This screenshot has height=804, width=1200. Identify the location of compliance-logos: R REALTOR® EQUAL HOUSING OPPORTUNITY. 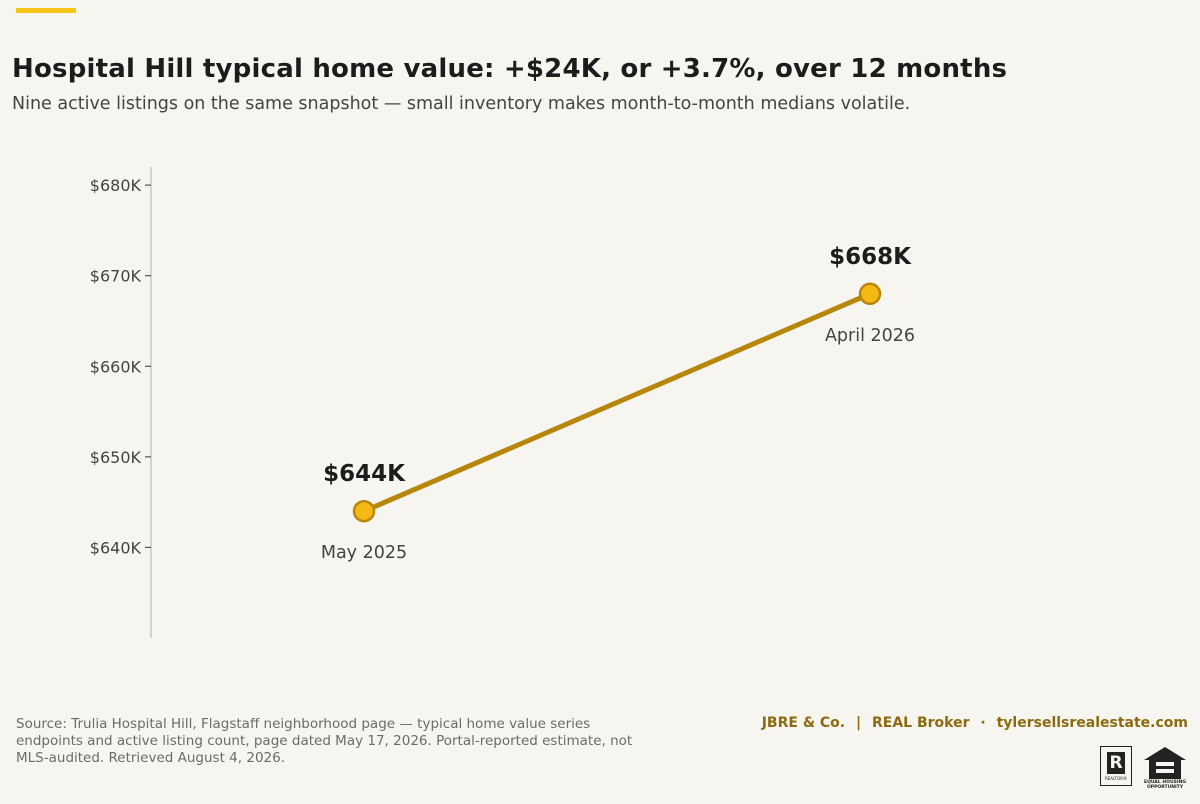
(1144, 769).